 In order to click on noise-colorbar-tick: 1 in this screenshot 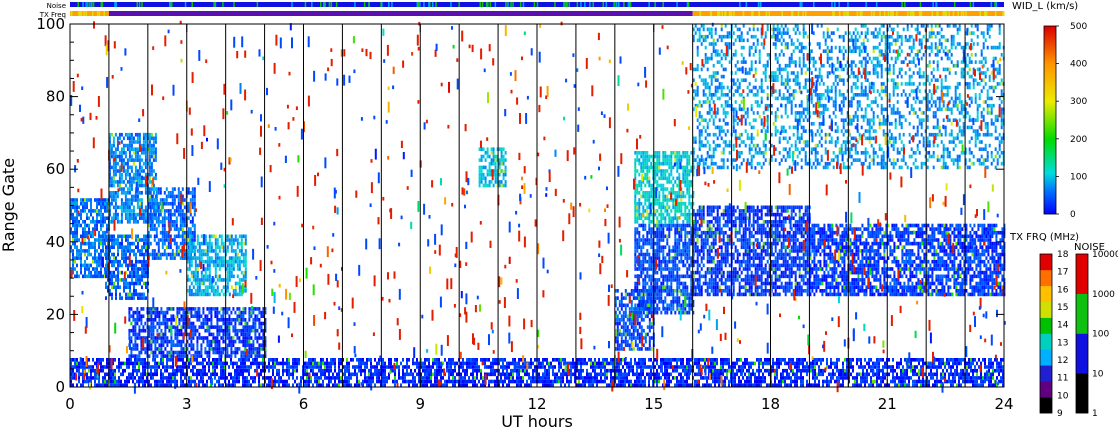, I will do `click(1095, 414)`.